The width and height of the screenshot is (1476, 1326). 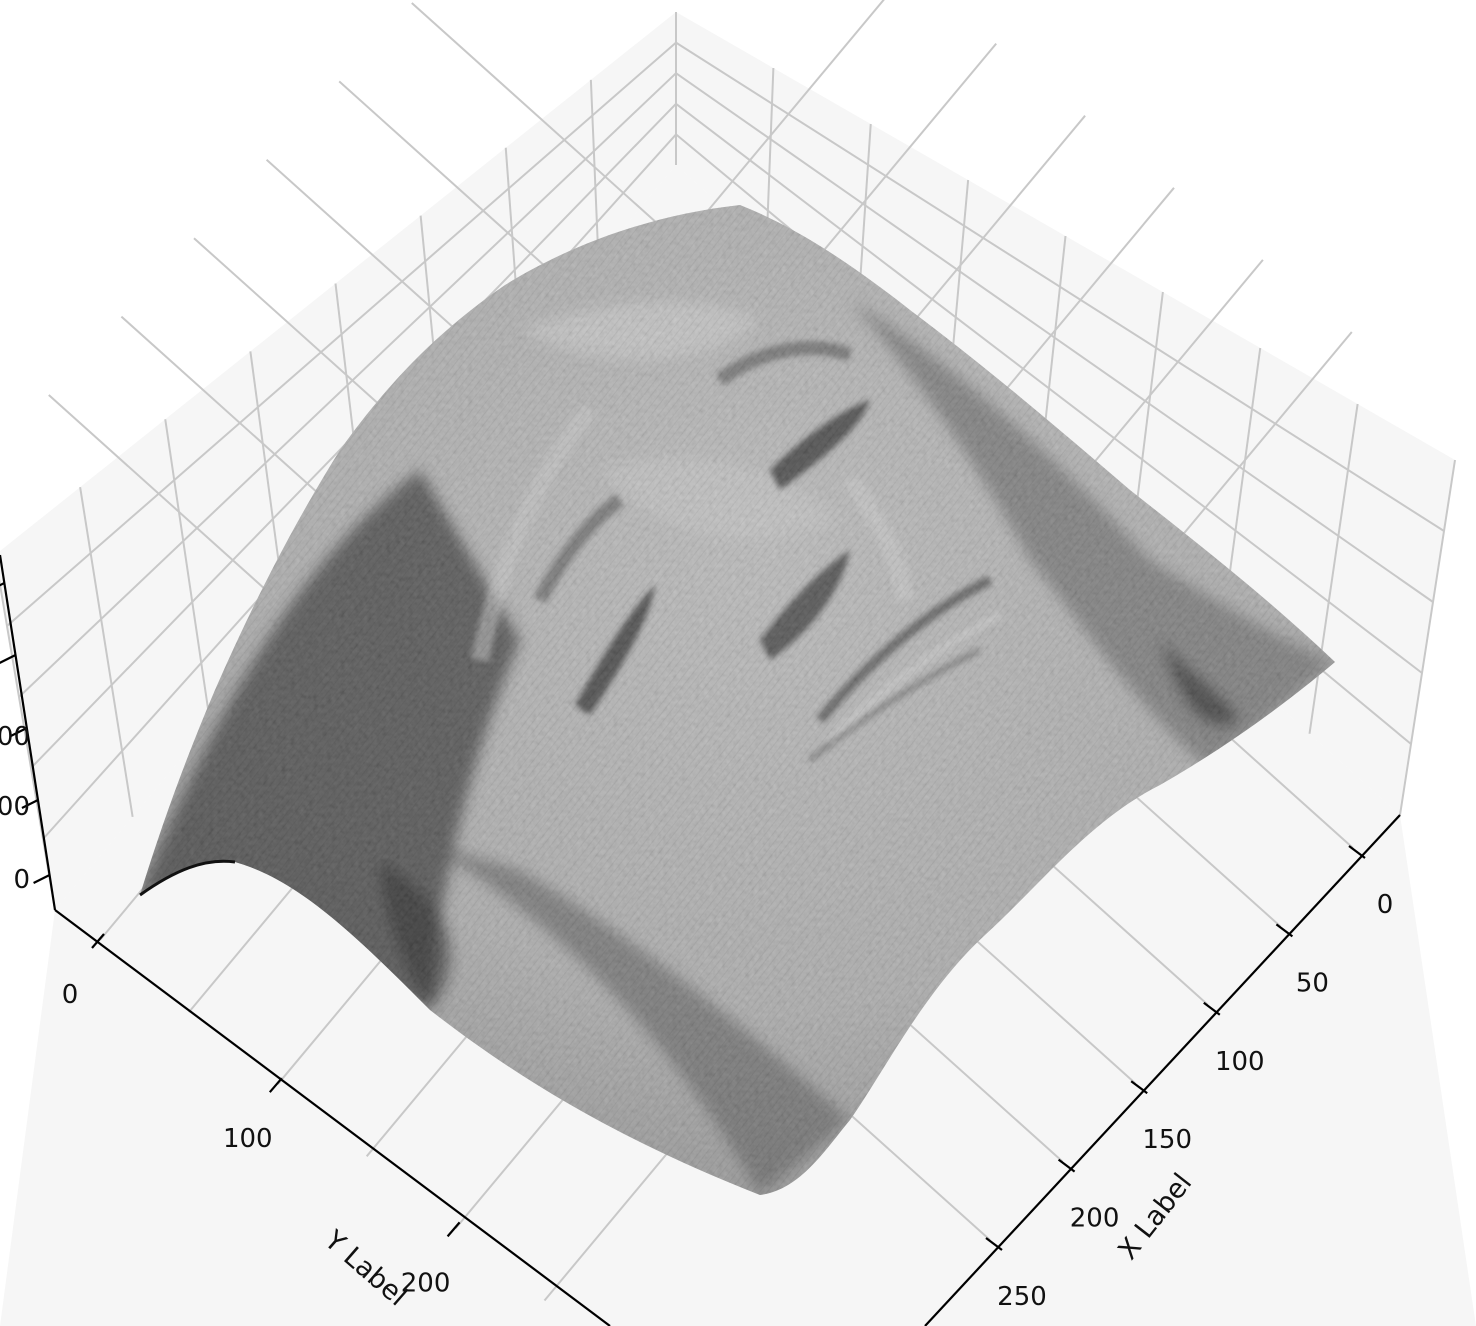 What do you see at coordinates (21, 880) in the screenshot?
I see `z-tick-label: 0` at bounding box center [21, 880].